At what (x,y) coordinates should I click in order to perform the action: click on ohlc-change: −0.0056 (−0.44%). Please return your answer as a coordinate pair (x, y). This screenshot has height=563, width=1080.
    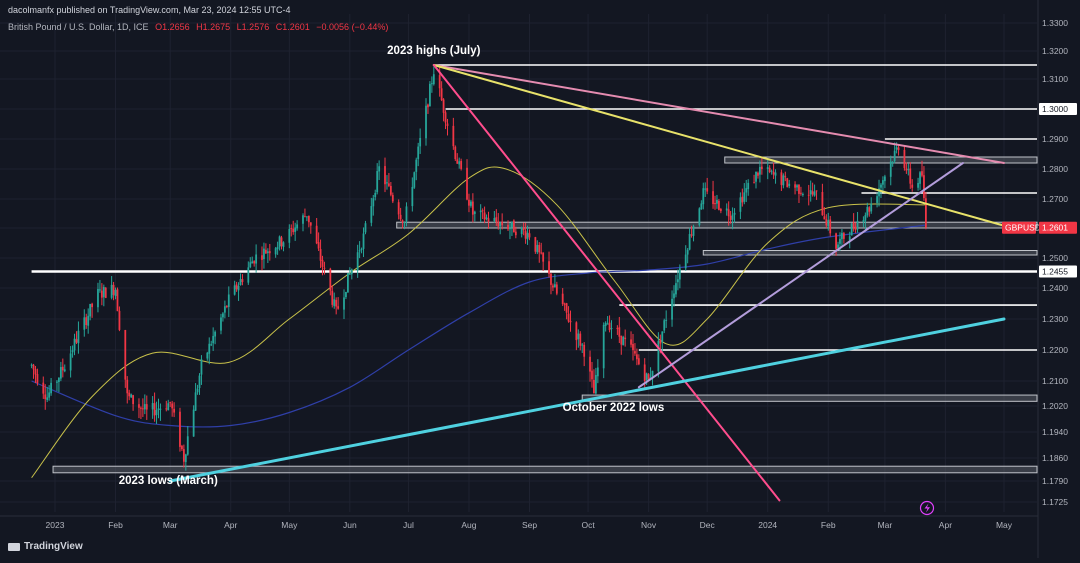
    Looking at the image, I should click on (352, 27).